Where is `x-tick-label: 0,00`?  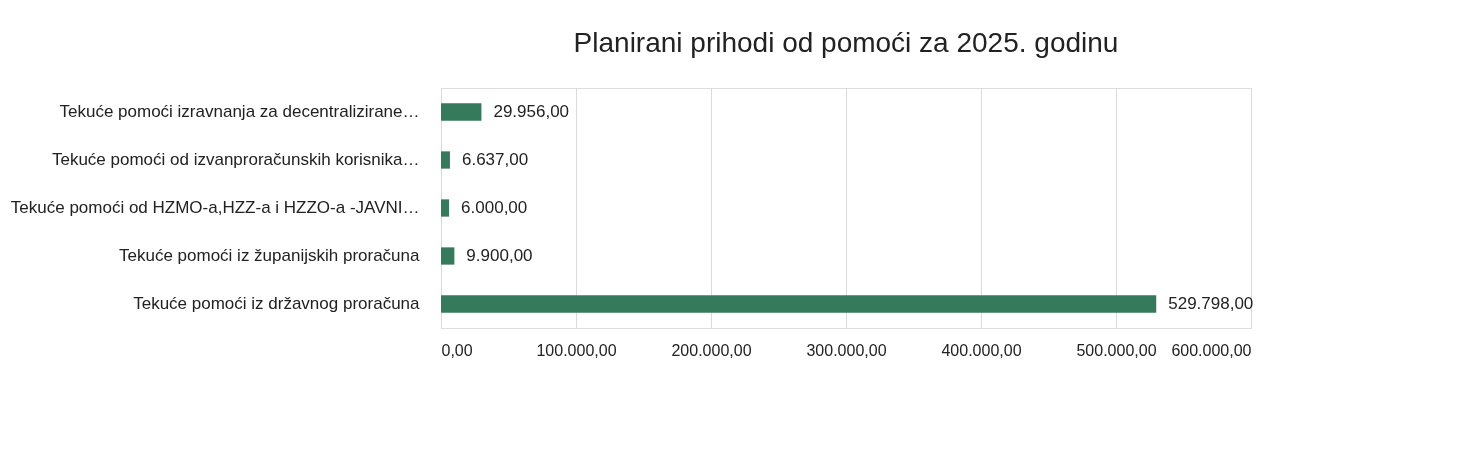 x-tick-label: 0,00 is located at coordinates (457, 350).